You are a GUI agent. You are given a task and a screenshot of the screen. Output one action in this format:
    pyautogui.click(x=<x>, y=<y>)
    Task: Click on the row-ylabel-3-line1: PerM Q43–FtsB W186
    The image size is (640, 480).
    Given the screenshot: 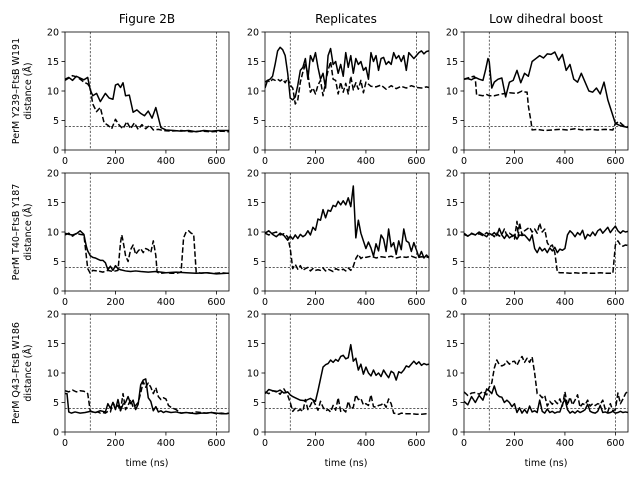 What is the action you would take?
    pyautogui.click(x=16, y=373)
    